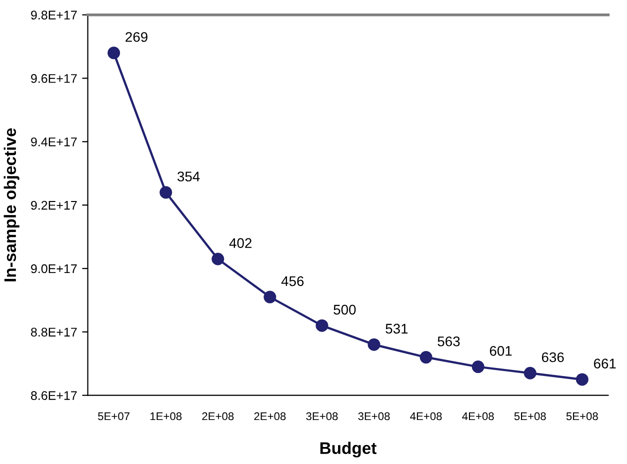 The width and height of the screenshot is (627, 464). What do you see at coordinates (348, 450) in the screenshot?
I see `x-axis-title: Budget` at bounding box center [348, 450].